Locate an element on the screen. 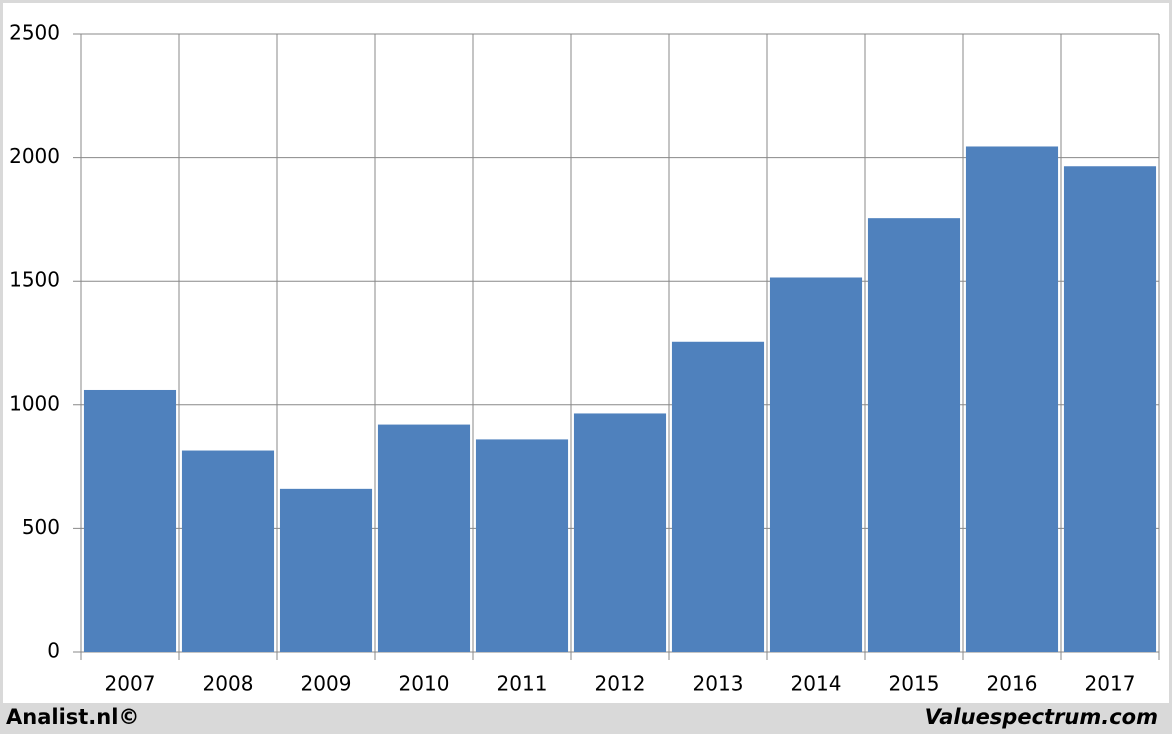 The width and height of the screenshot is (1172, 734). y-tick-label: 0 is located at coordinates (53, 651).